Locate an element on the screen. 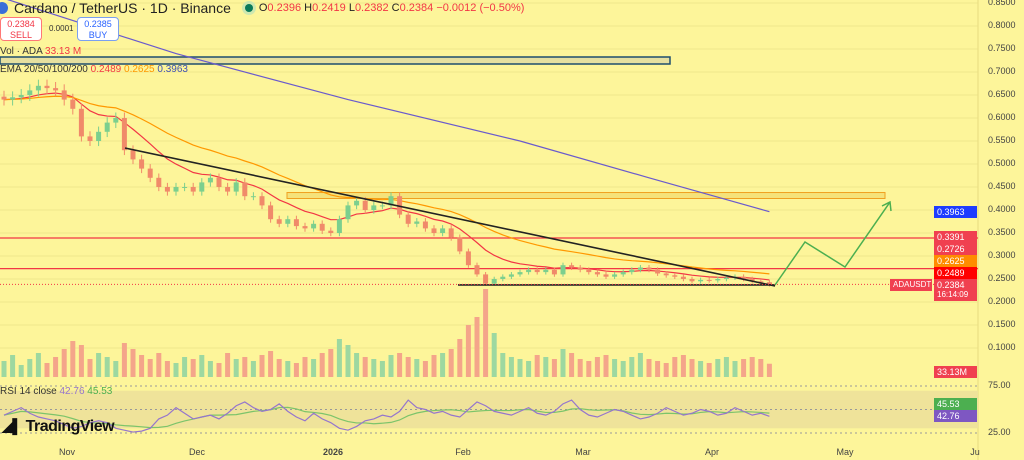 The width and height of the screenshot is (1024, 460). time-tick: Apr is located at coordinates (712, 452).